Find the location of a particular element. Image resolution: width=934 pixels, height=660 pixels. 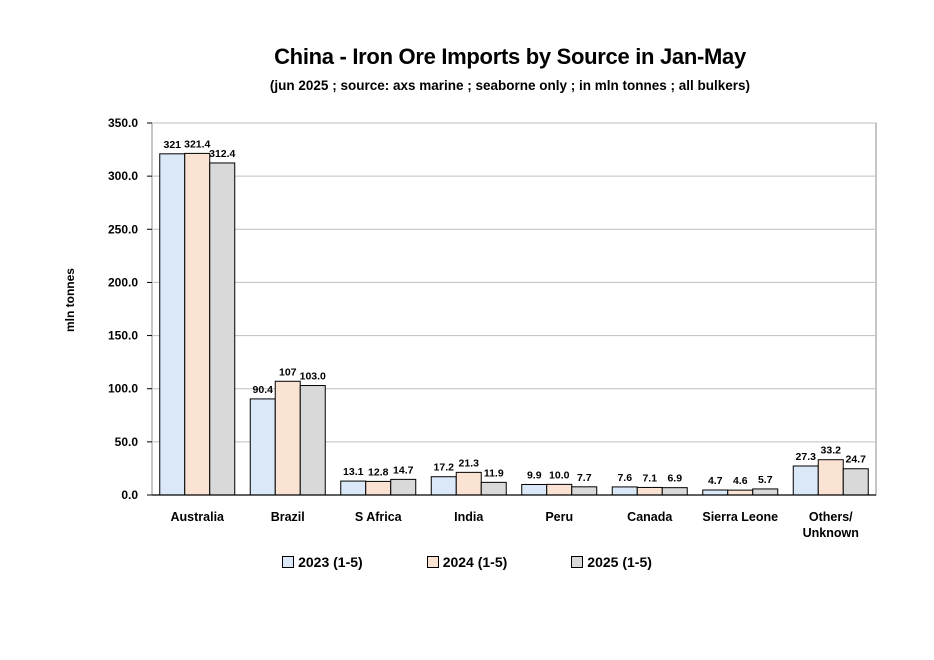

legend-swatch-2023 is located at coordinates (288, 562).